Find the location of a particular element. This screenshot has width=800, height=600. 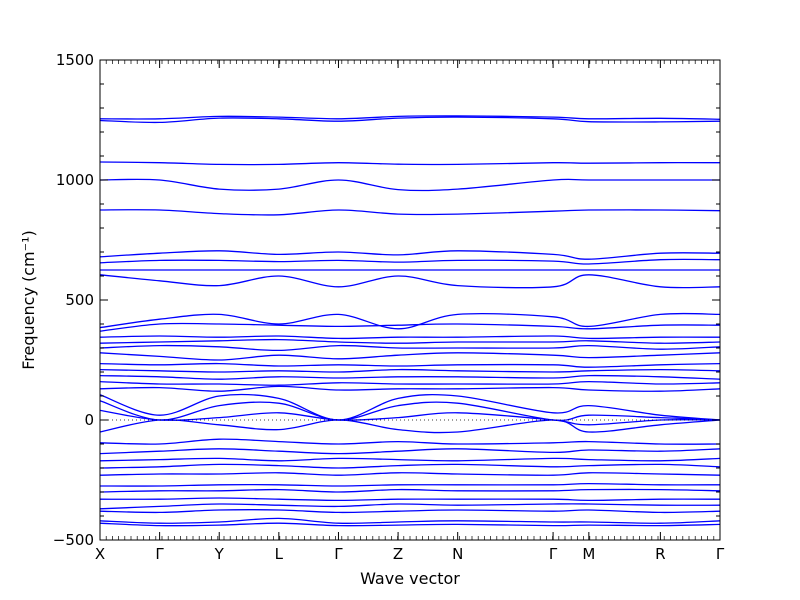

x-tick-label: M is located at coordinates (588, 554).